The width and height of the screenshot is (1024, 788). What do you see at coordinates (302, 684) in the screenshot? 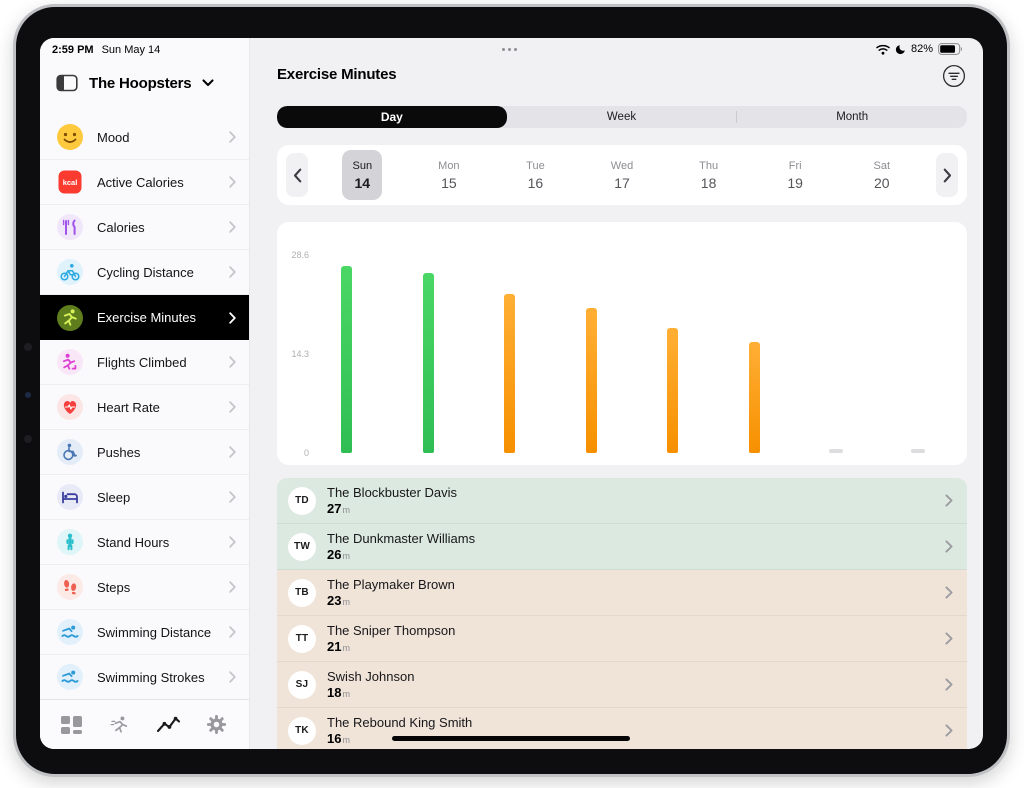
I see `avatar: SJ` at bounding box center [302, 684].